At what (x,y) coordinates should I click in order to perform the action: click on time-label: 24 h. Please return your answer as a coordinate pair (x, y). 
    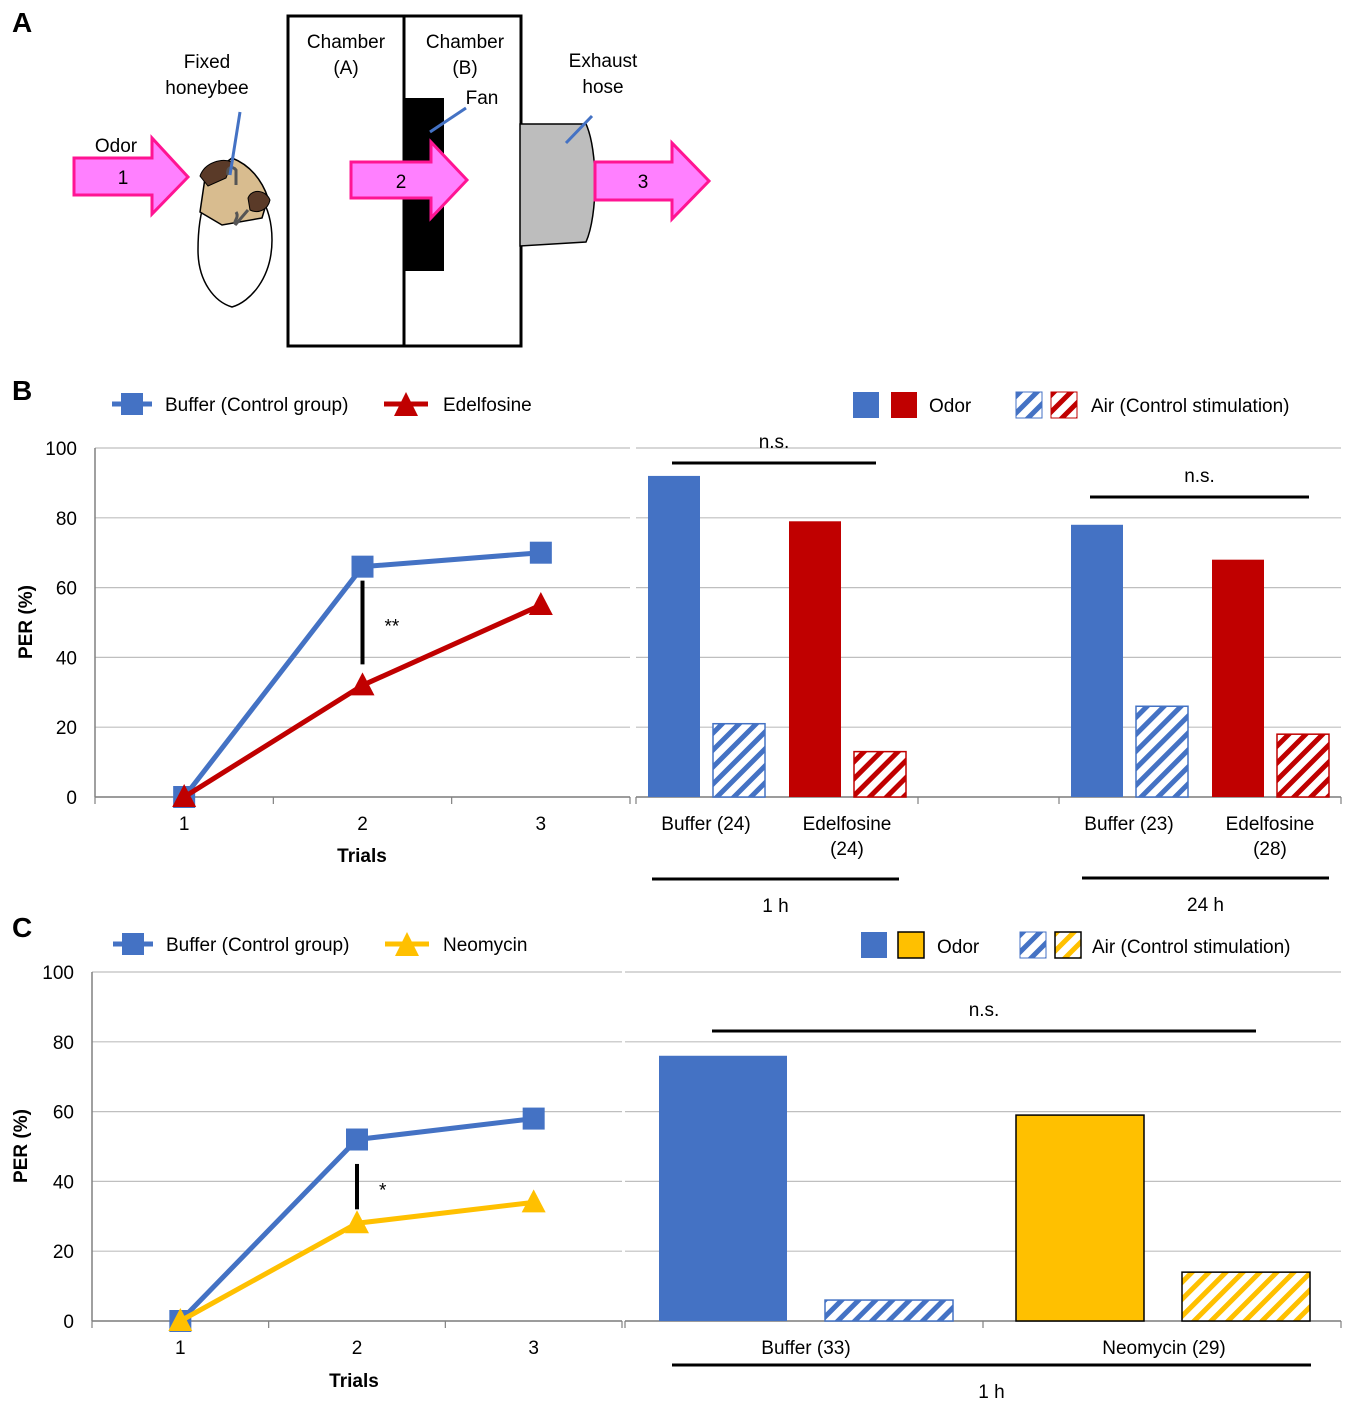
    Looking at the image, I should click on (1205, 905).